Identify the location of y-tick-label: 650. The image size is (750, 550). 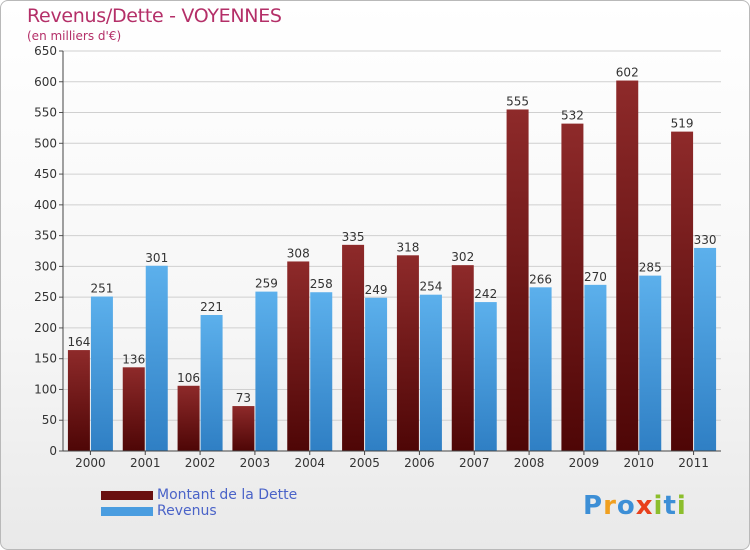
(45, 51).